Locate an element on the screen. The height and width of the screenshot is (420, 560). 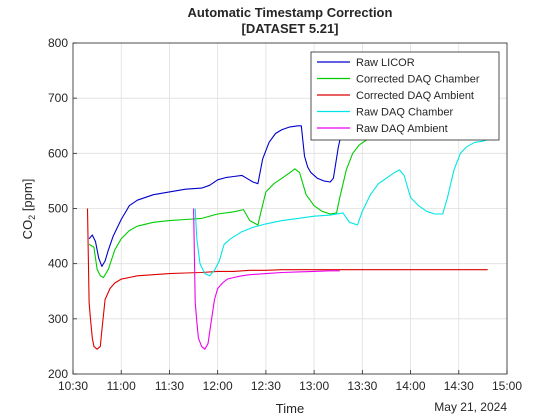
y-axis-label-subscript: 2 is located at coordinates (32, 217).